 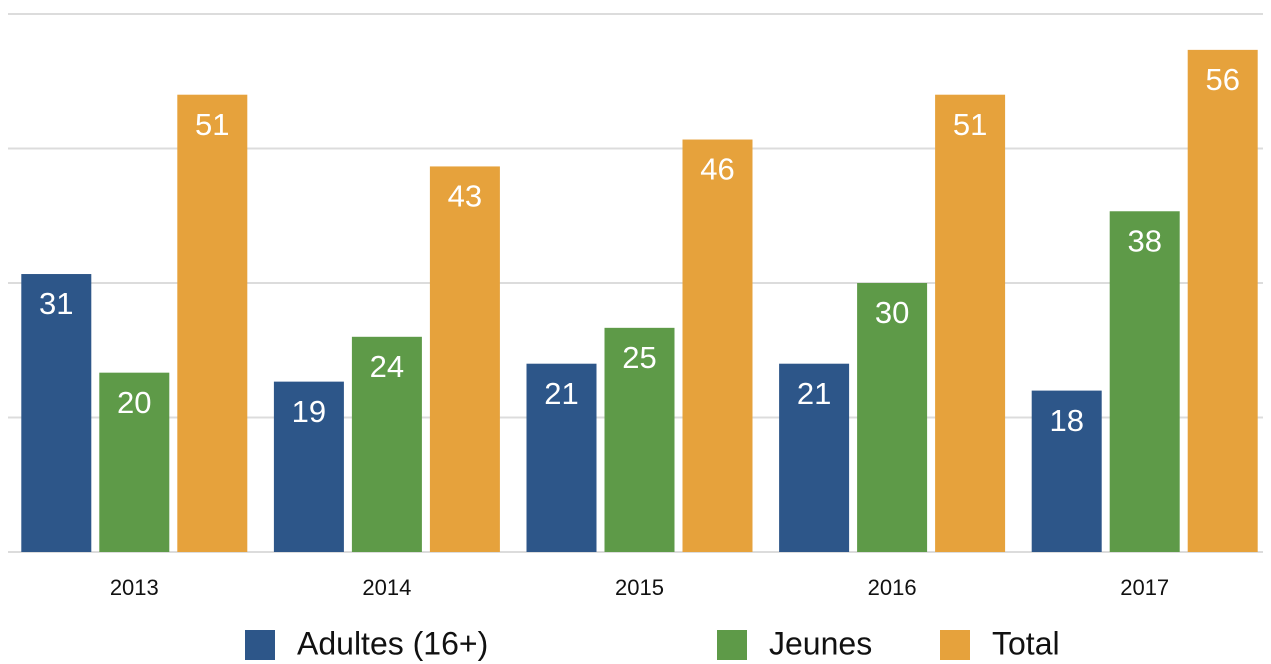 What do you see at coordinates (639, 587) in the screenshot?
I see `x-tick-label: 2015` at bounding box center [639, 587].